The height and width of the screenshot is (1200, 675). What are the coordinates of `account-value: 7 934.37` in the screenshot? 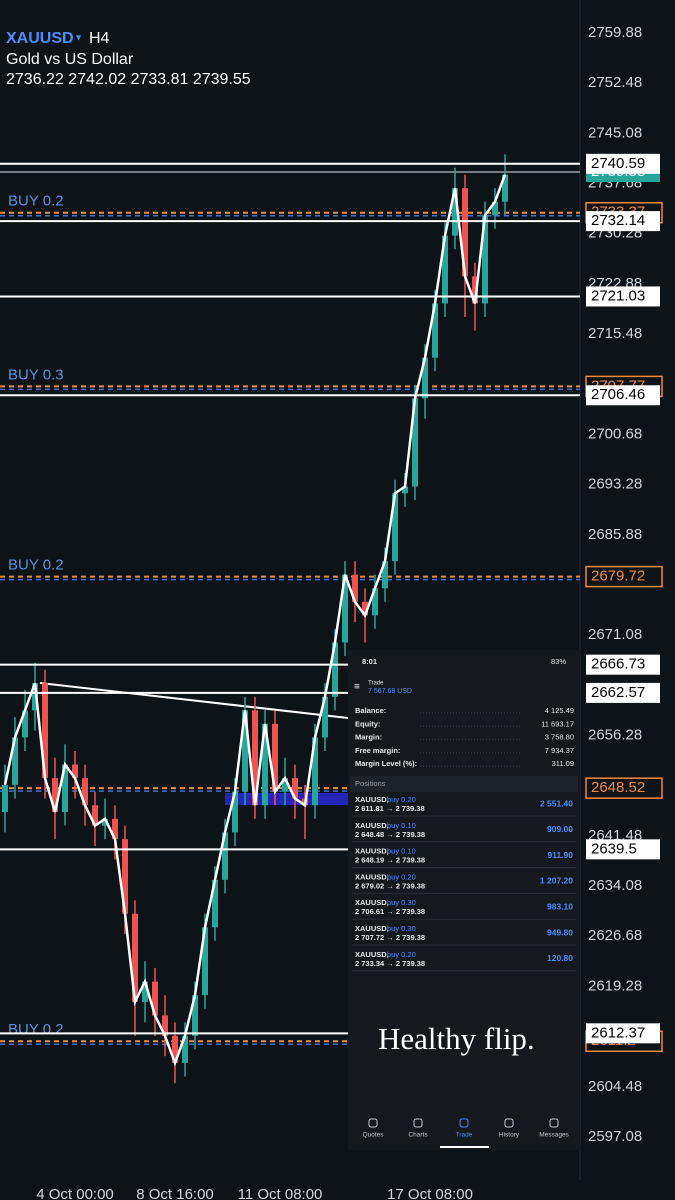 It's located at (559, 750).